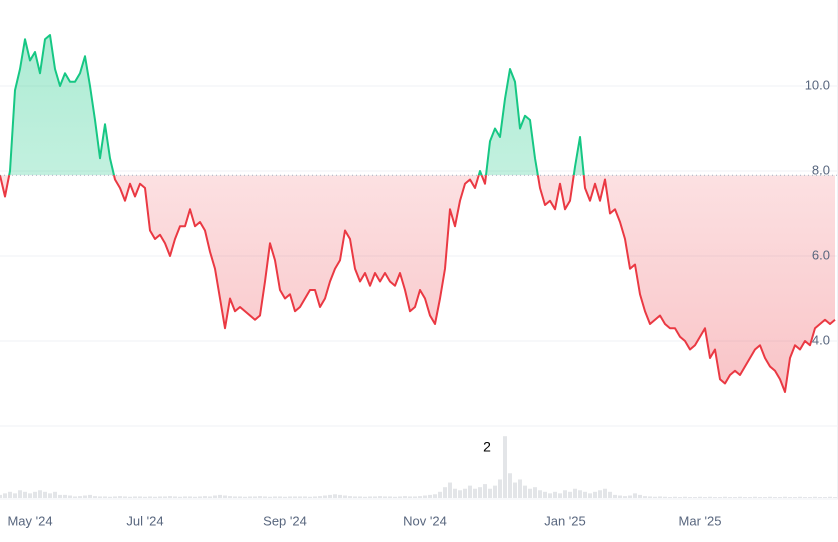 The height and width of the screenshot is (542, 838). I want to click on y-tick-label: 8.0, so click(821, 169).